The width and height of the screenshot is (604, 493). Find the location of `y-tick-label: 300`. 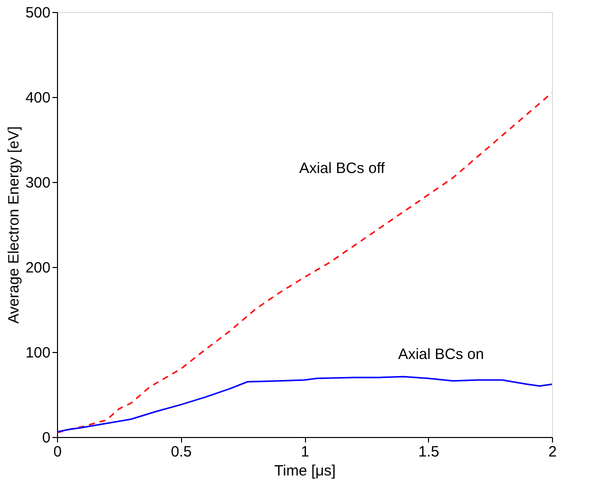

y-tick-label: 300 is located at coordinates (37, 183).